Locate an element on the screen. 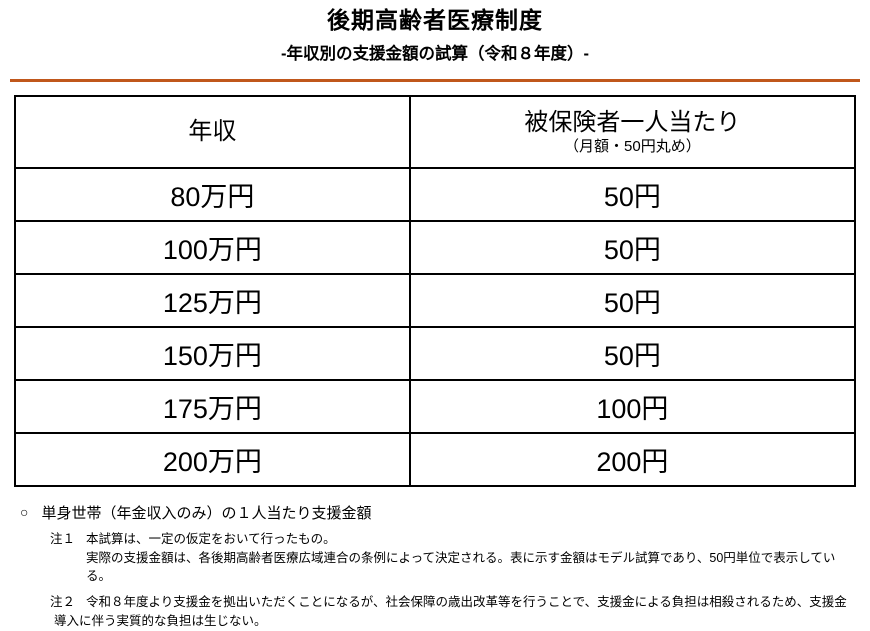 Image resolution: width=870 pixels, height=631 pixels. table-header-row: 年収 被保険者一人当たり （月額・50円丸め） is located at coordinates (435, 131).